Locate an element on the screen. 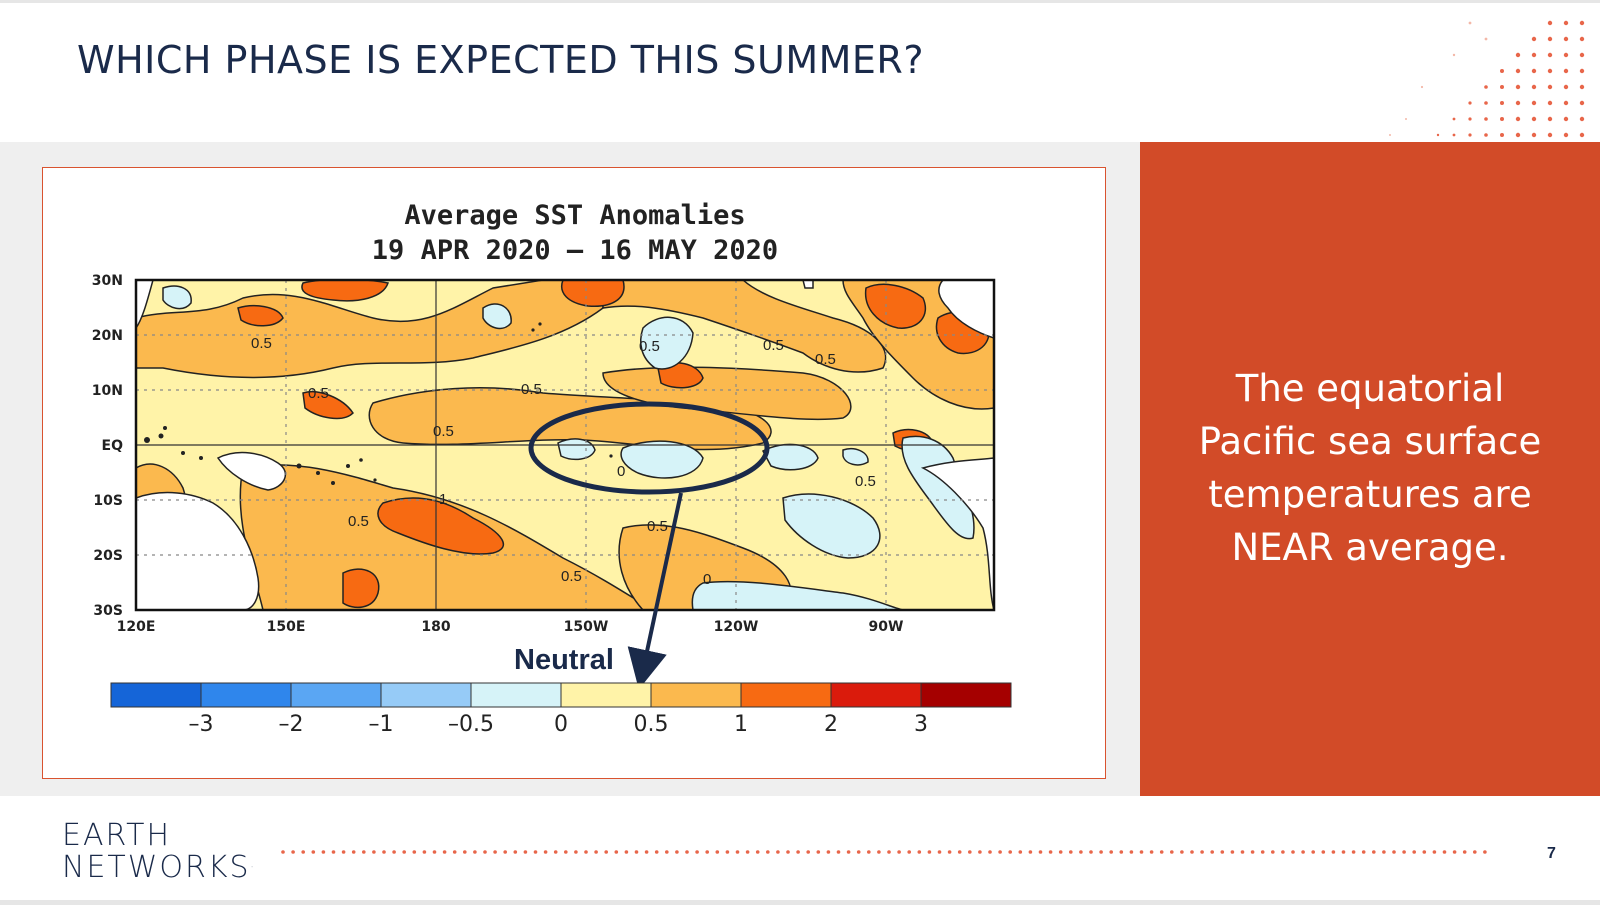 This screenshot has width=1600, height=905. lat-label: EQ is located at coordinates (113, 446).